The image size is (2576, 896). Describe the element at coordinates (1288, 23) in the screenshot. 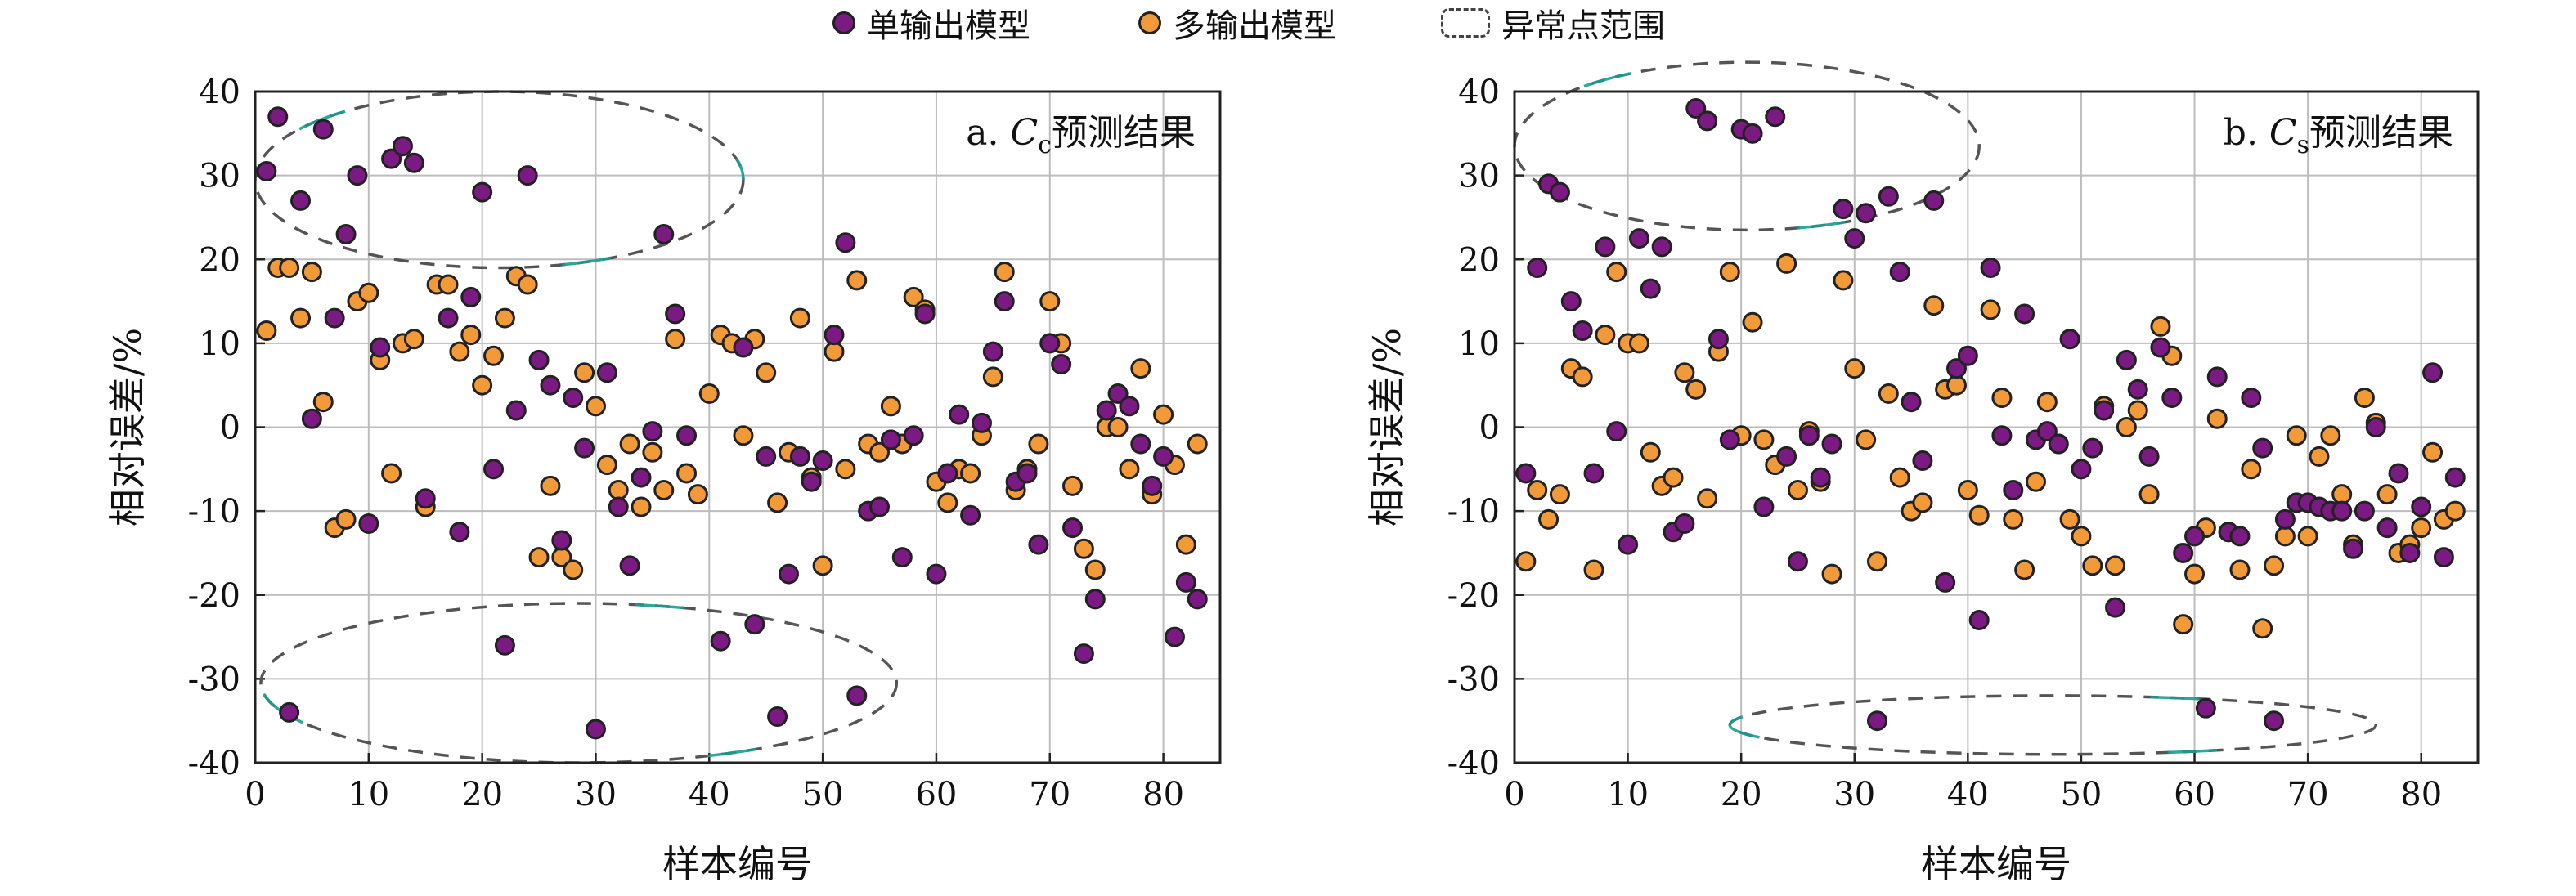

I see `legend: 单输出模型 多输出模型 异常点范围` at that location.